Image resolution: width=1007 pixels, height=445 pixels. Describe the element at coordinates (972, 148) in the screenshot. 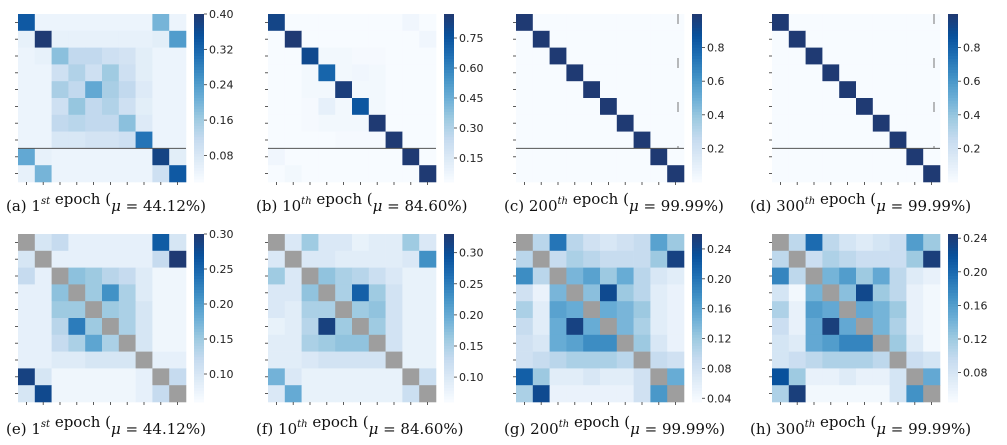

I see `colorbar-tick-label: 0.2` at that location.